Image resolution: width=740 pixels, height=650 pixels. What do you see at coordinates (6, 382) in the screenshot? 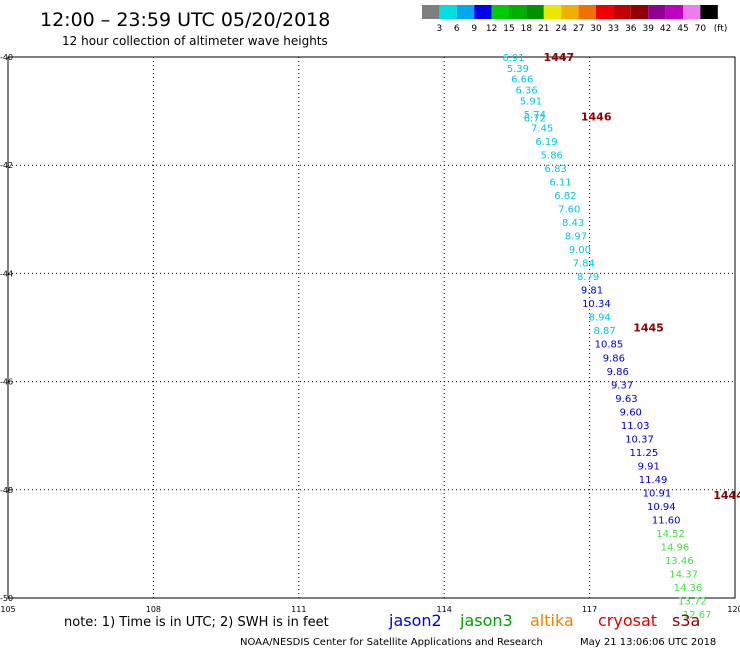
I see `y-tick-label: -46` at bounding box center [6, 382].